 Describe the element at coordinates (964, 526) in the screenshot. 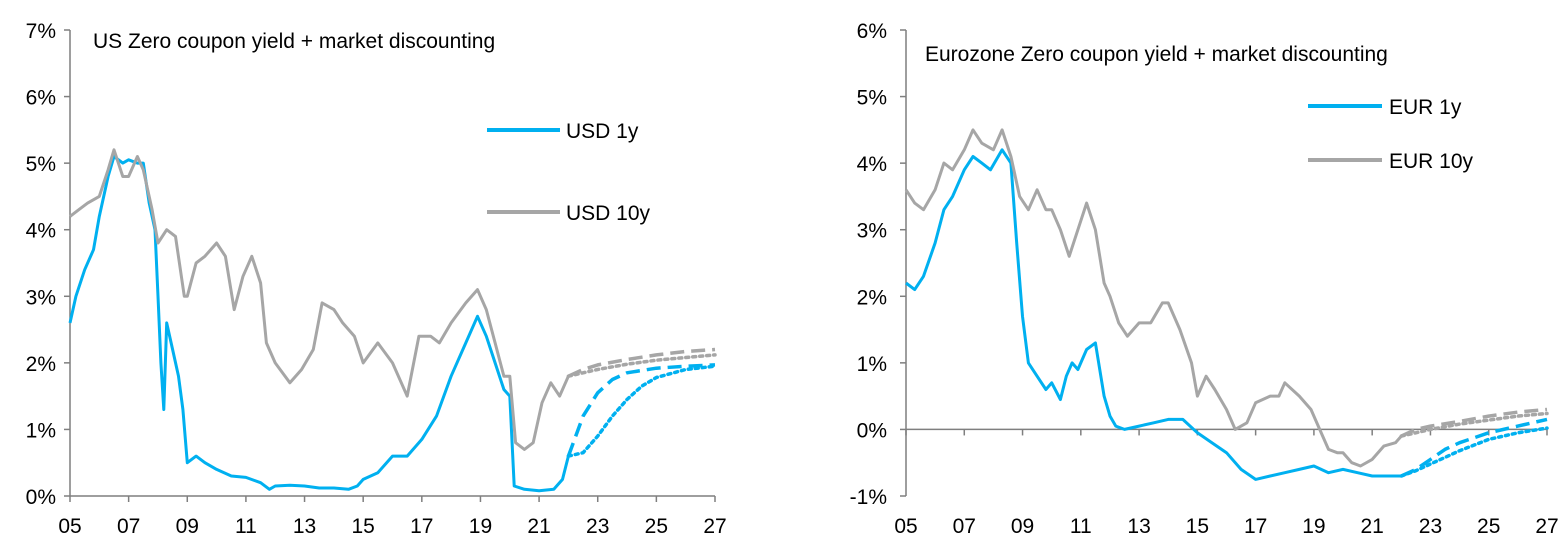

I see `eurozone-x-tick-label: 07` at that location.